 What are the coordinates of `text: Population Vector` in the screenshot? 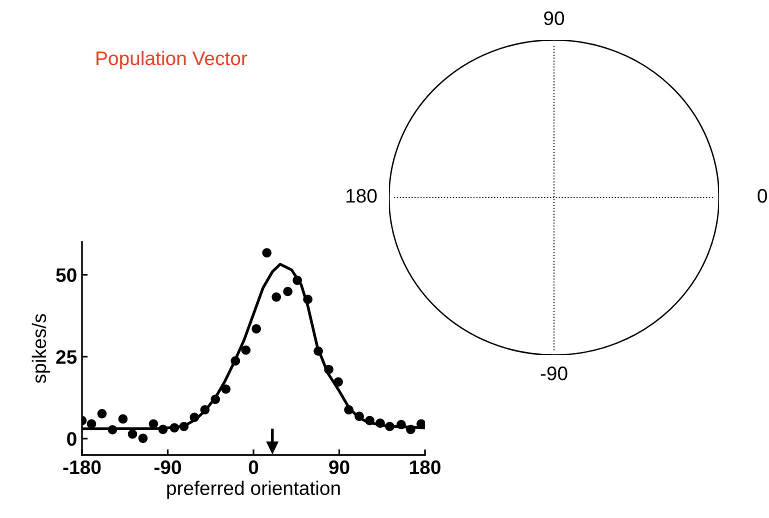 It's located at (172, 60).